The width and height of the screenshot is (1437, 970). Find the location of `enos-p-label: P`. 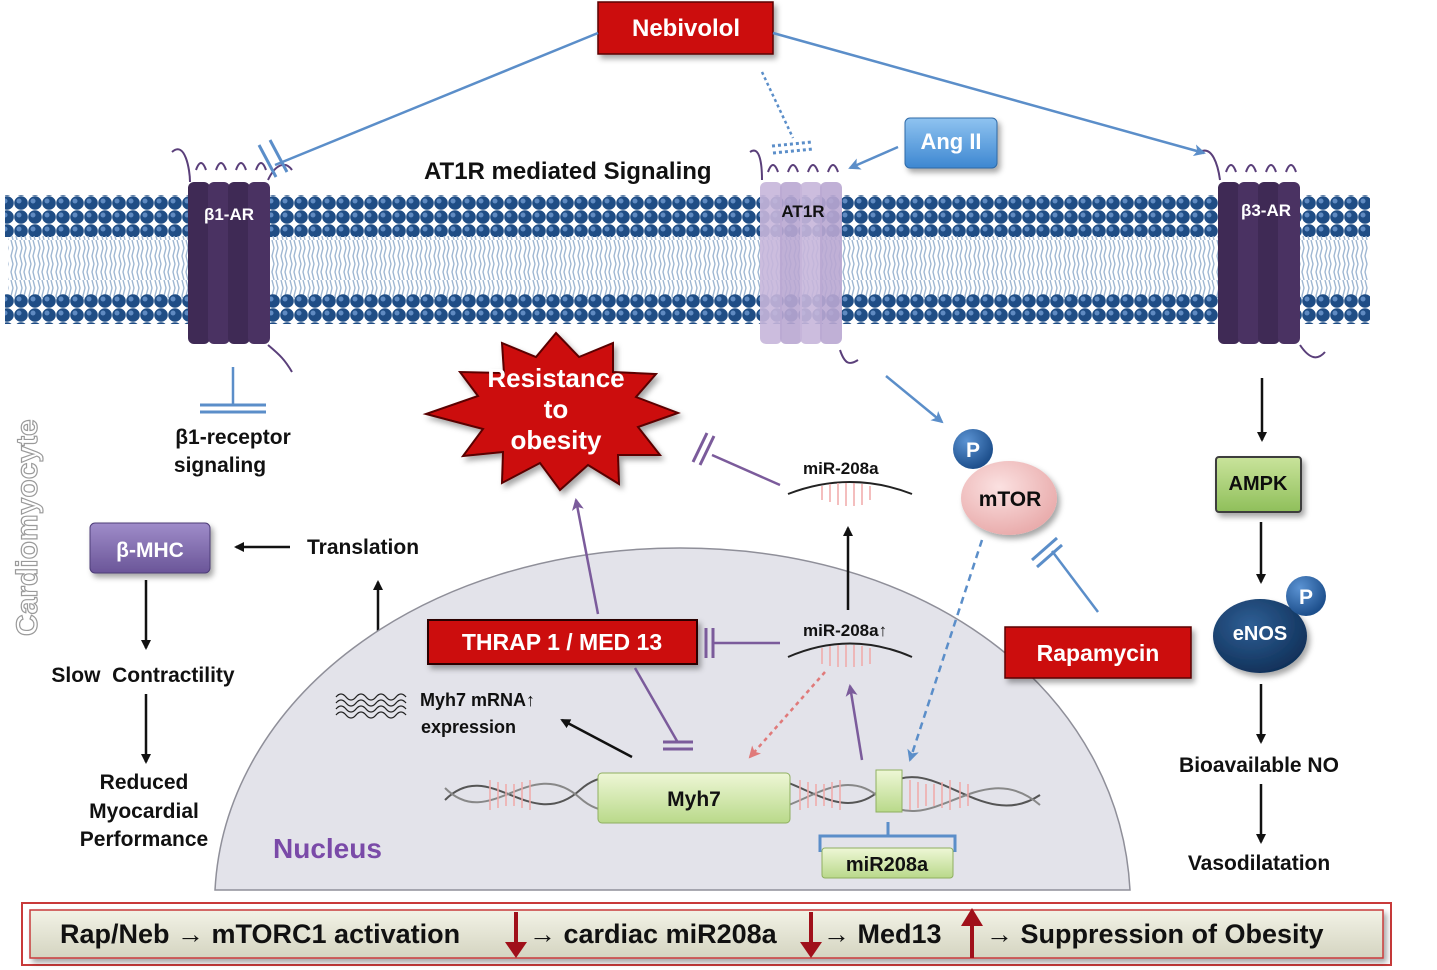

enos-p-label: P is located at coordinates (1306, 597).